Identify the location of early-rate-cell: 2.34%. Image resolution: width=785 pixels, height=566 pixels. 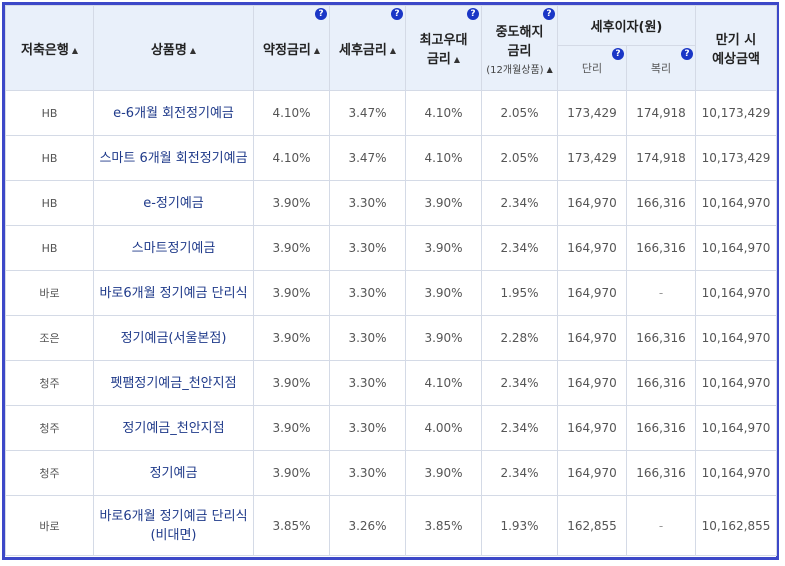
(519, 428).